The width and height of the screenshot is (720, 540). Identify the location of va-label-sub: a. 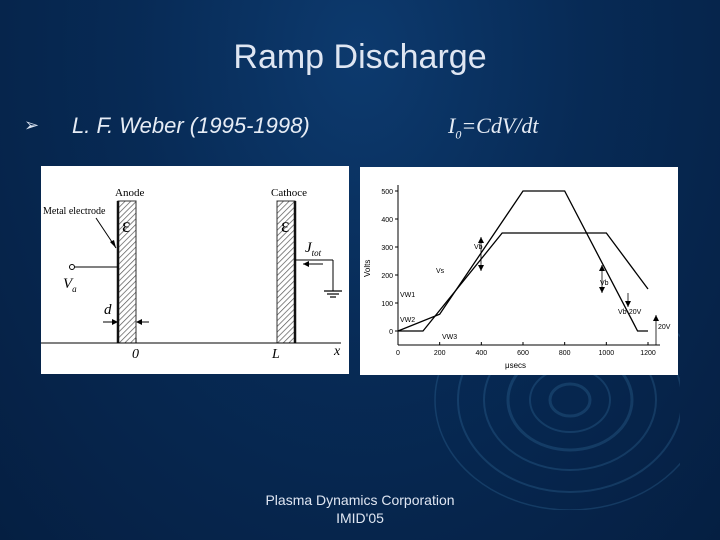
(74, 289).